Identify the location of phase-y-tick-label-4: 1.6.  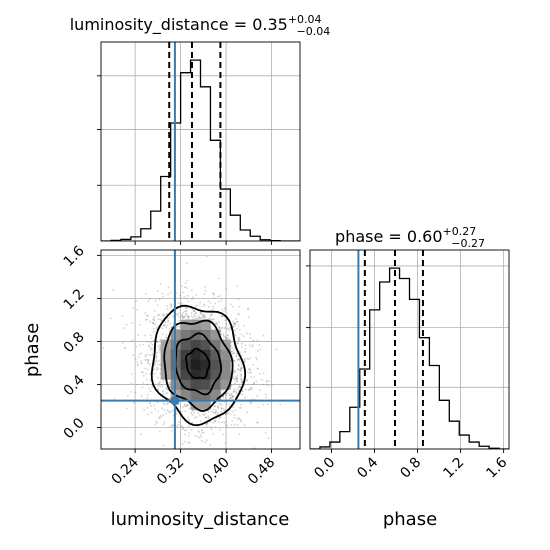
(74, 256).